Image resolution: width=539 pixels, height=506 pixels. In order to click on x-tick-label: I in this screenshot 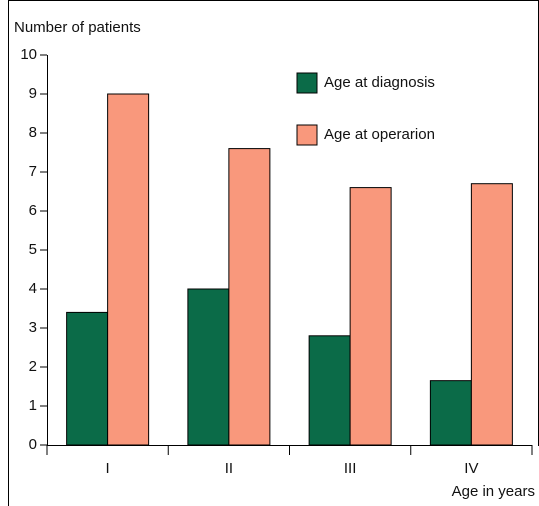, I will do `click(108, 468)`.